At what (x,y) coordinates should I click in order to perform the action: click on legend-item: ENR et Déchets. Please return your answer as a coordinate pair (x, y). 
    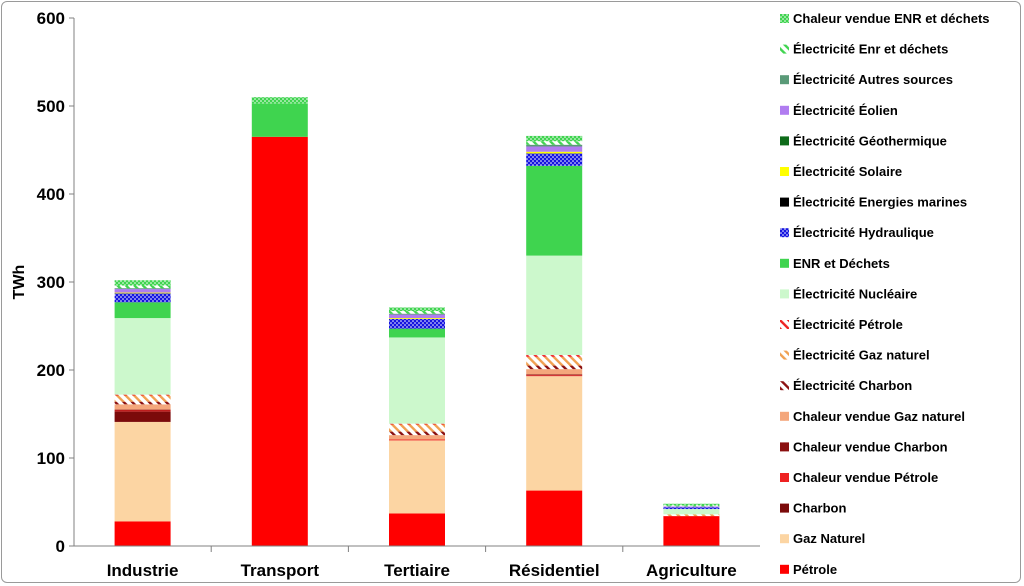
    Looking at the image, I should click on (835, 263).